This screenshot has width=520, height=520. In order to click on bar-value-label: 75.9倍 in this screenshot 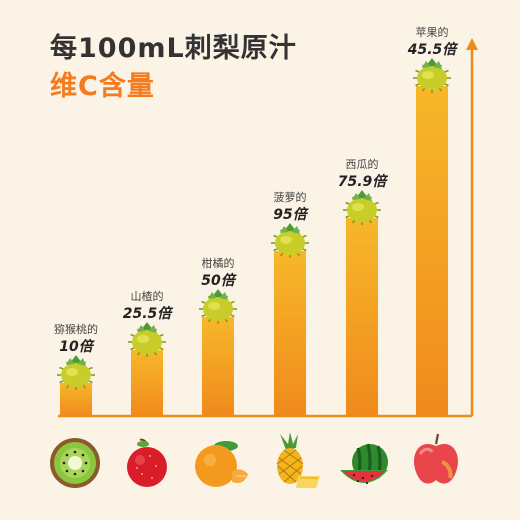, I will do `click(363, 181)`.